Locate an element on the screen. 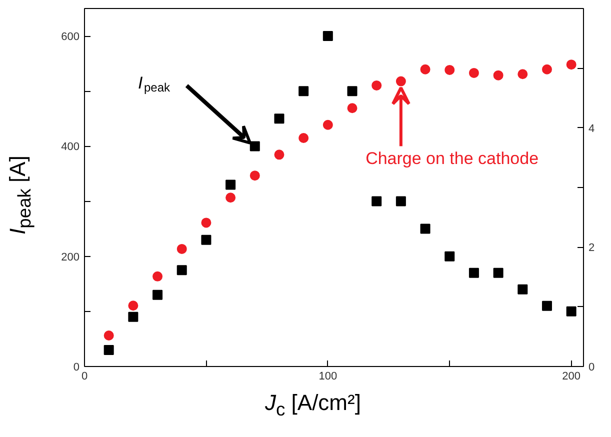 The width and height of the screenshot is (611, 437). y2-tick-label: 2 is located at coordinates (591, 248).